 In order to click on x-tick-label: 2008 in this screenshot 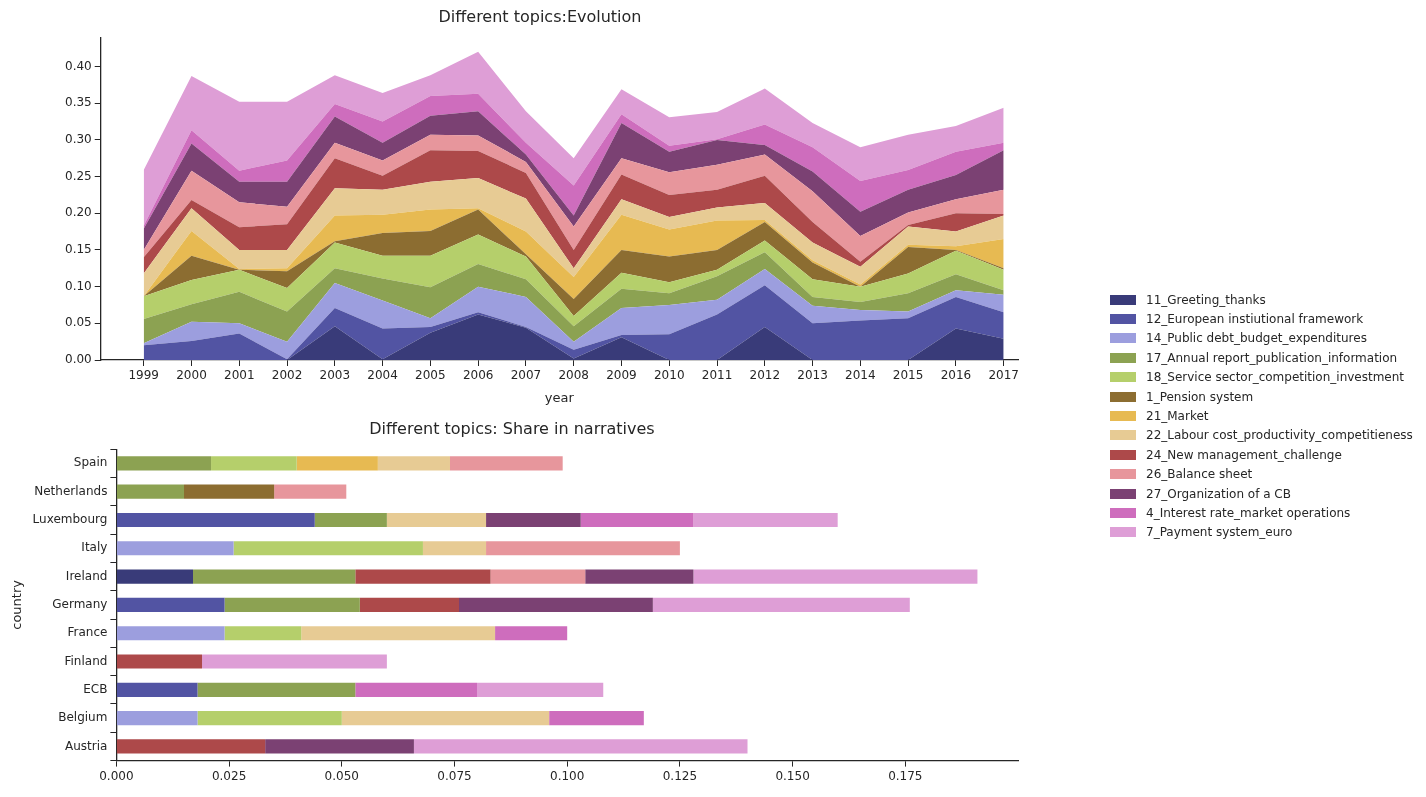, I will do `click(573, 375)`.